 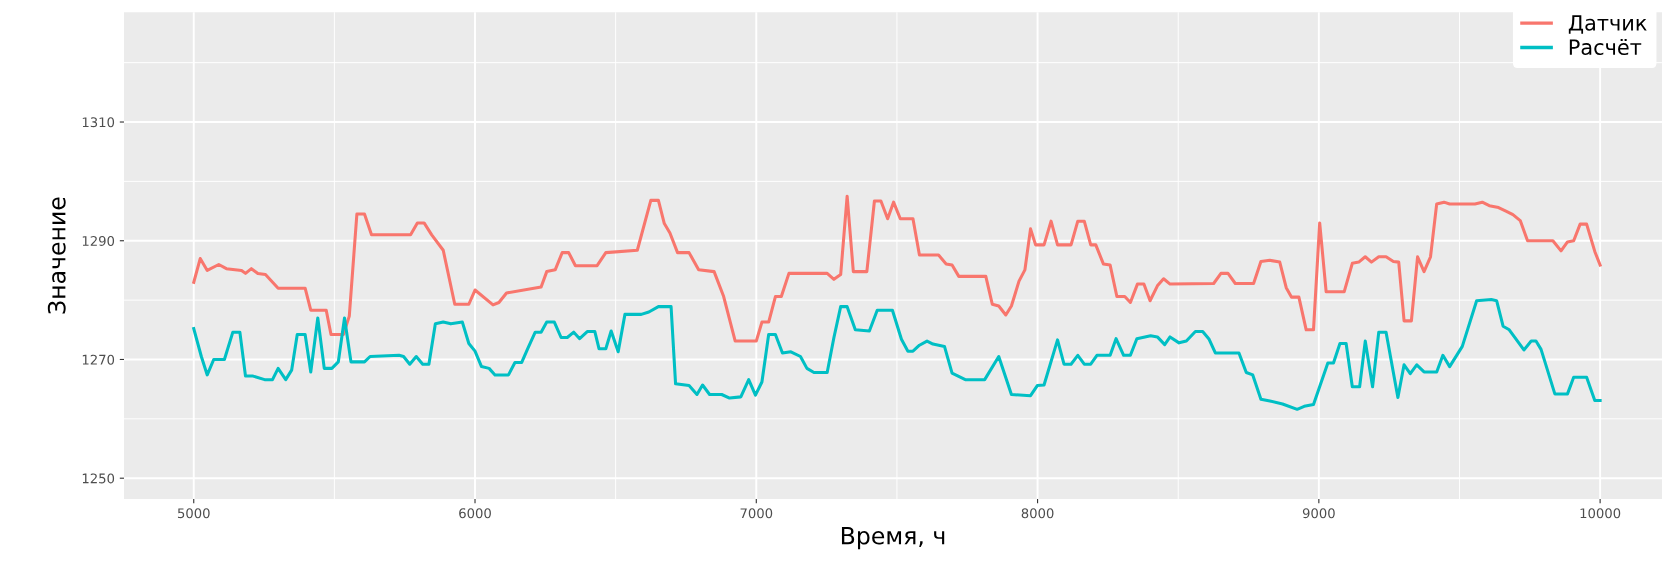 What do you see at coordinates (98, 359) in the screenshot?
I see `y-tick-label: 1270` at bounding box center [98, 359].